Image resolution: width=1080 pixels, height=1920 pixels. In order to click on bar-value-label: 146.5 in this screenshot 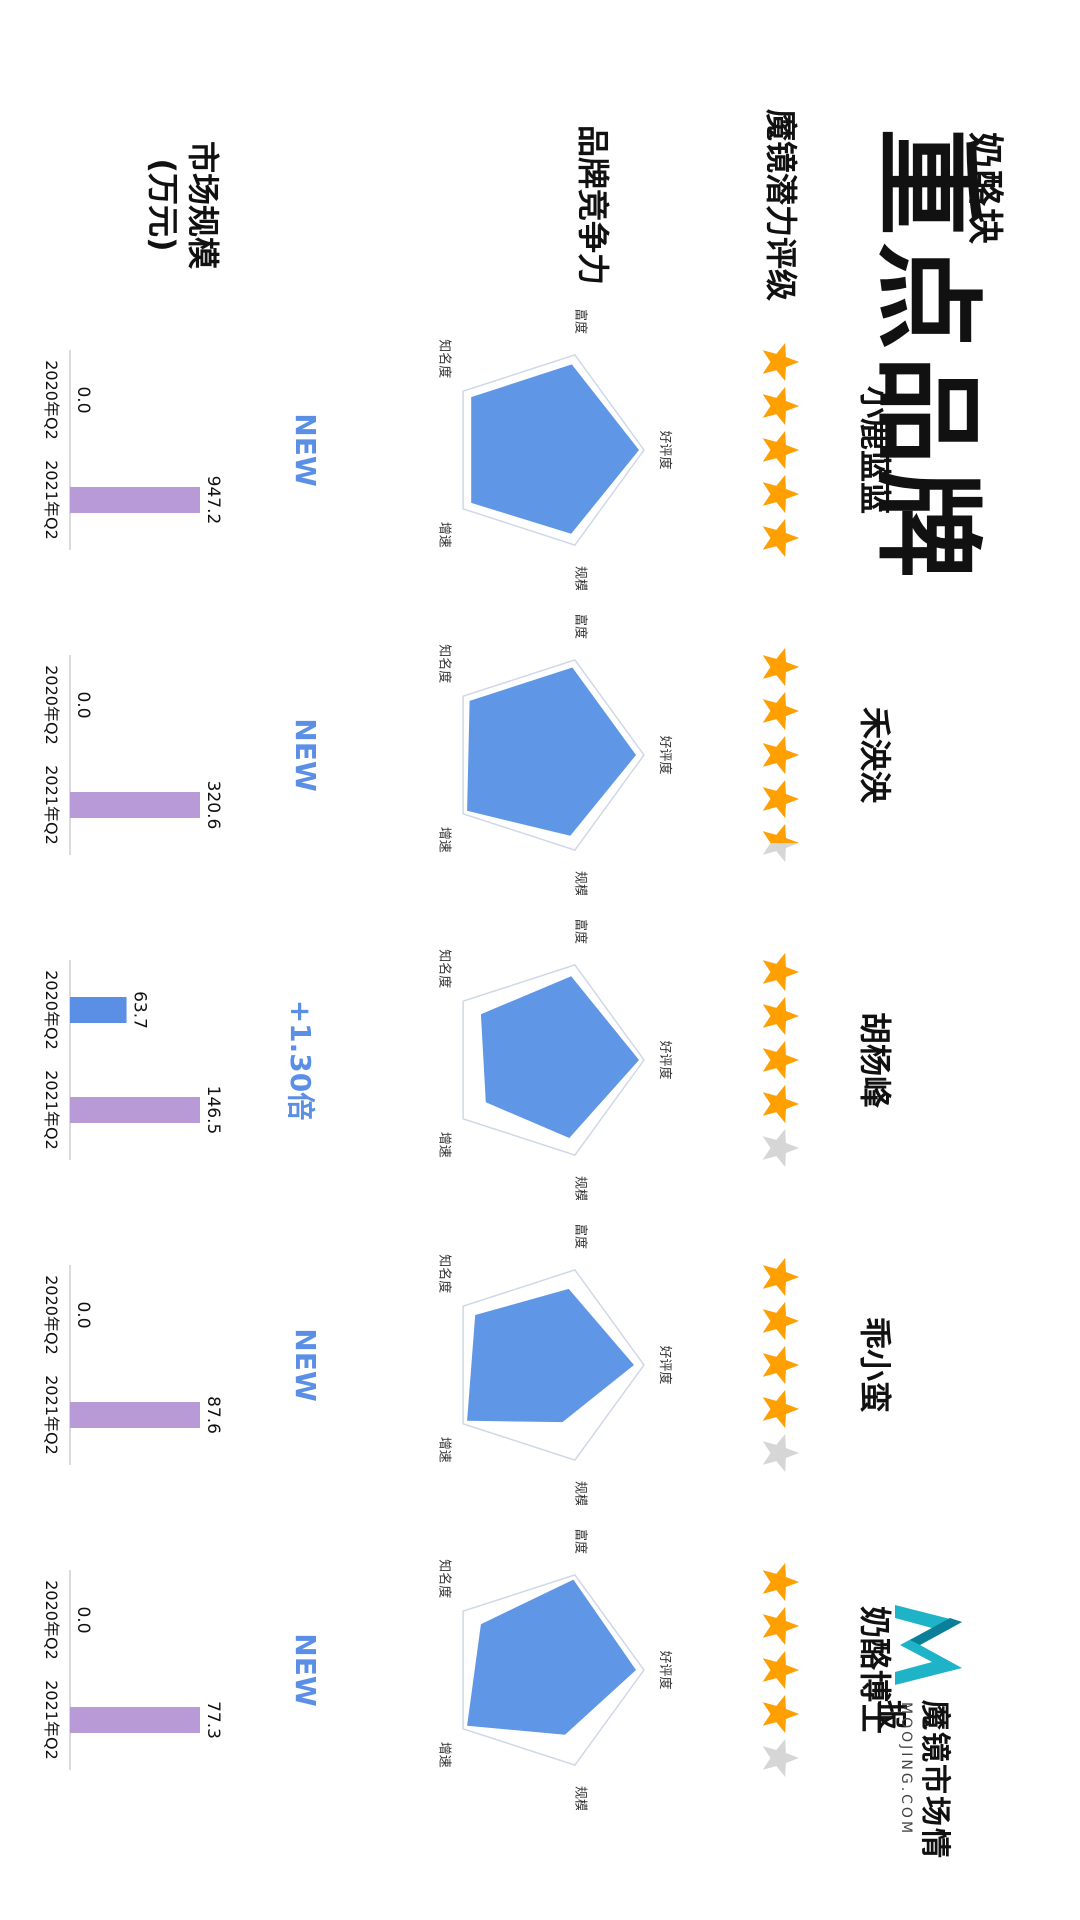, I will do `click(213, 1110)`.